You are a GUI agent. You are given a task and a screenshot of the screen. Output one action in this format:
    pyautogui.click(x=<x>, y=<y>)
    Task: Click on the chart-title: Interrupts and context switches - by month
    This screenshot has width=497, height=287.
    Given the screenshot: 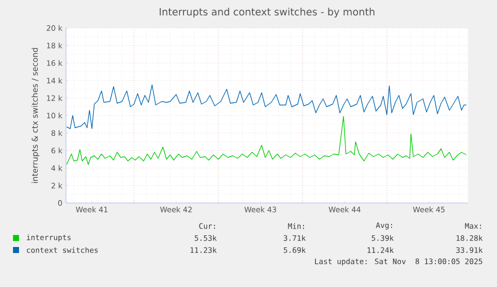 What is the action you would take?
    pyautogui.click(x=267, y=13)
    